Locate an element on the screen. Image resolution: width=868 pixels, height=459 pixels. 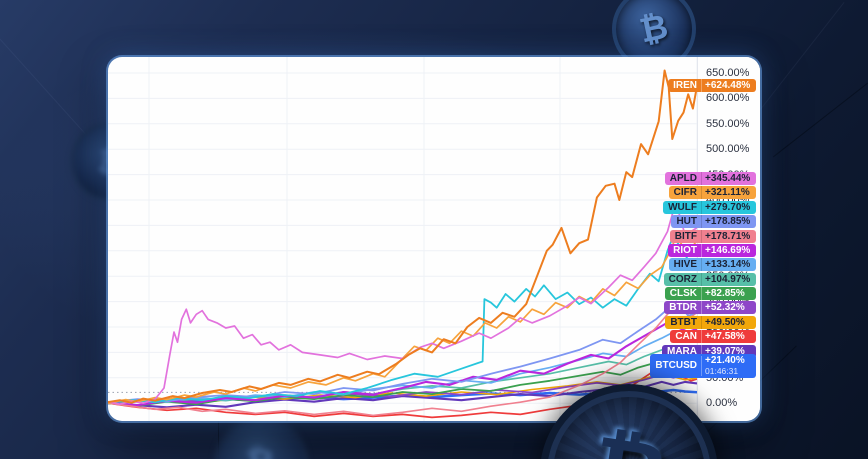
badge-ticker: HIVE is located at coordinates (685, 265).